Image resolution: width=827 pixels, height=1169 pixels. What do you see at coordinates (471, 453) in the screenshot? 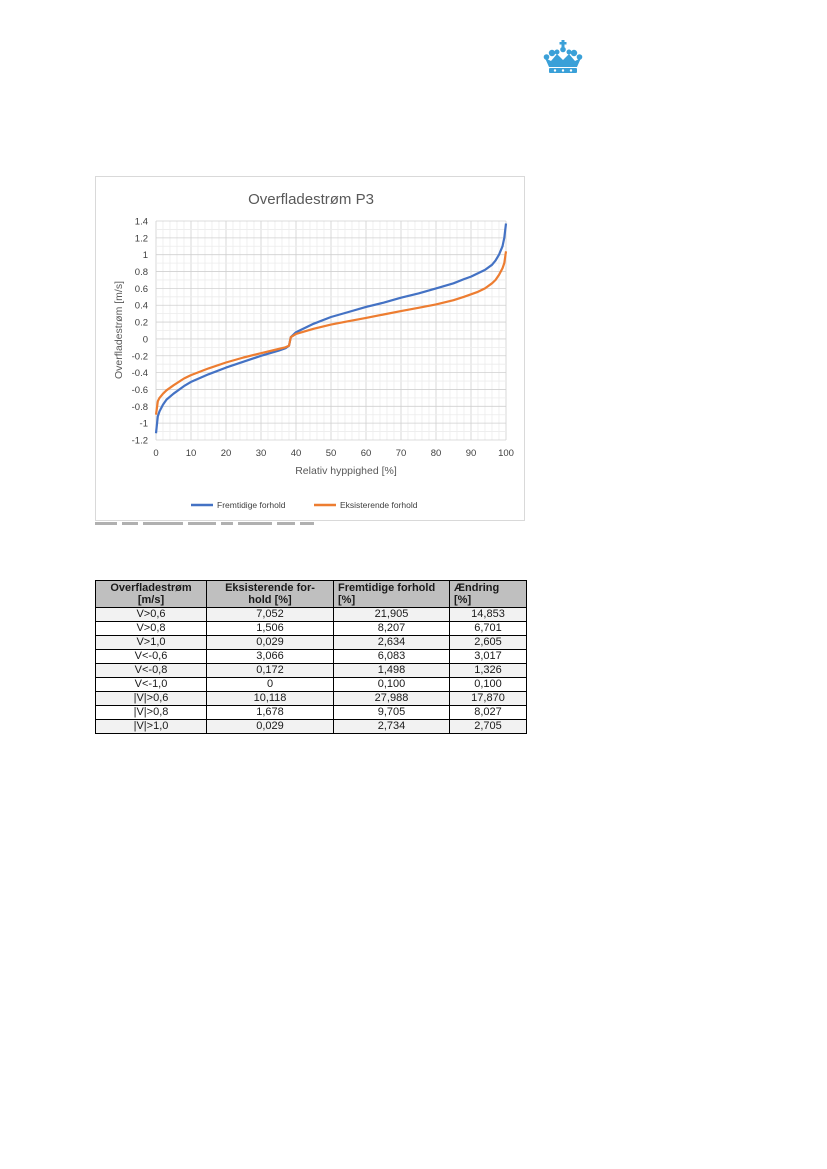
I see `x-tick-label: 90` at bounding box center [471, 453].